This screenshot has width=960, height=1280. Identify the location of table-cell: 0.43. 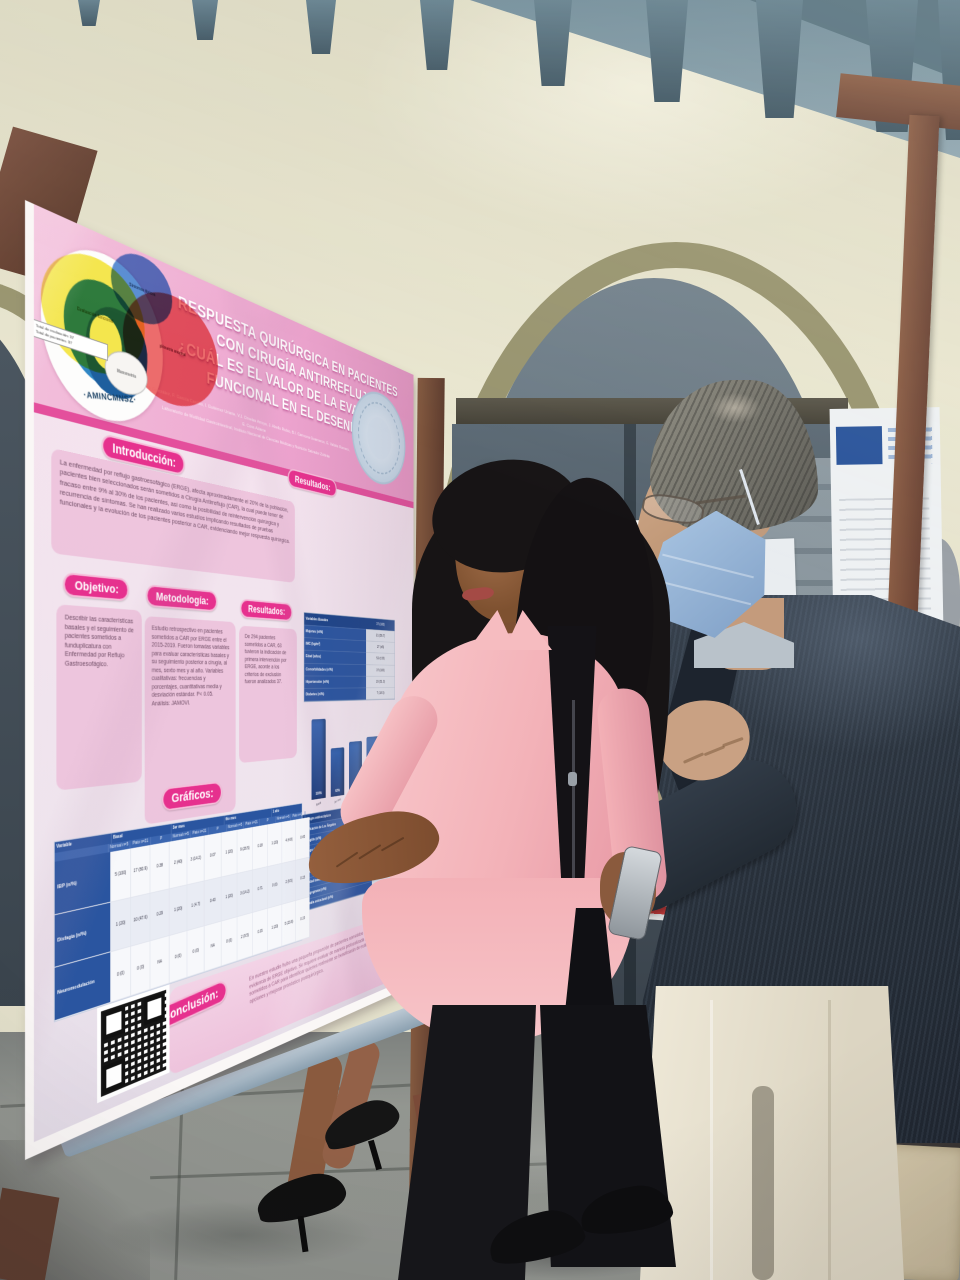
(213, 902).